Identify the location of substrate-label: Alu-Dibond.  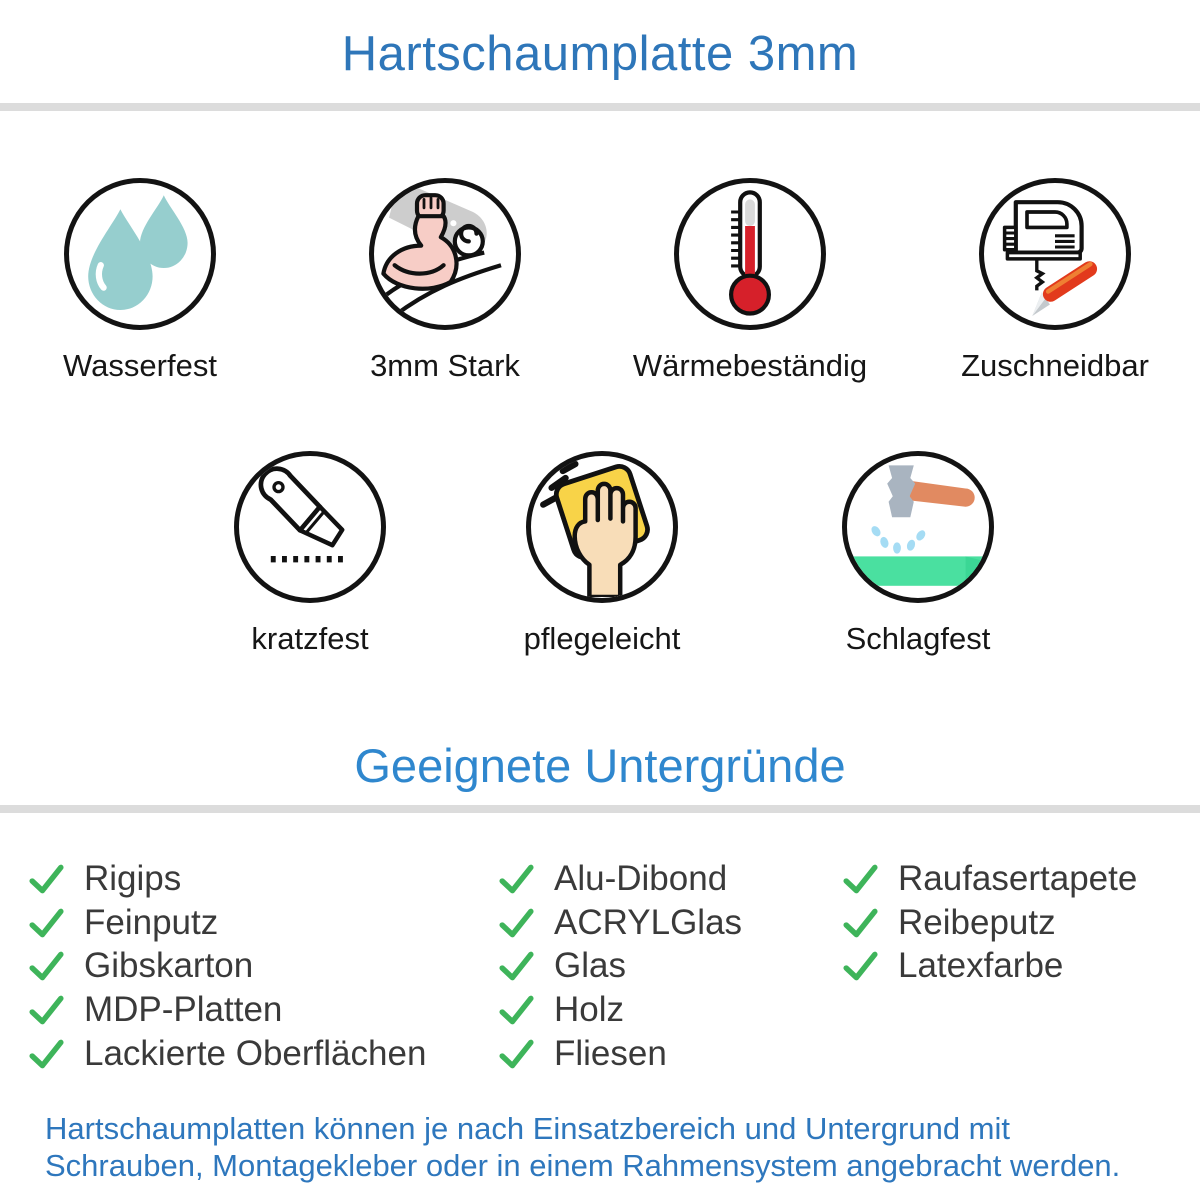
(641, 878).